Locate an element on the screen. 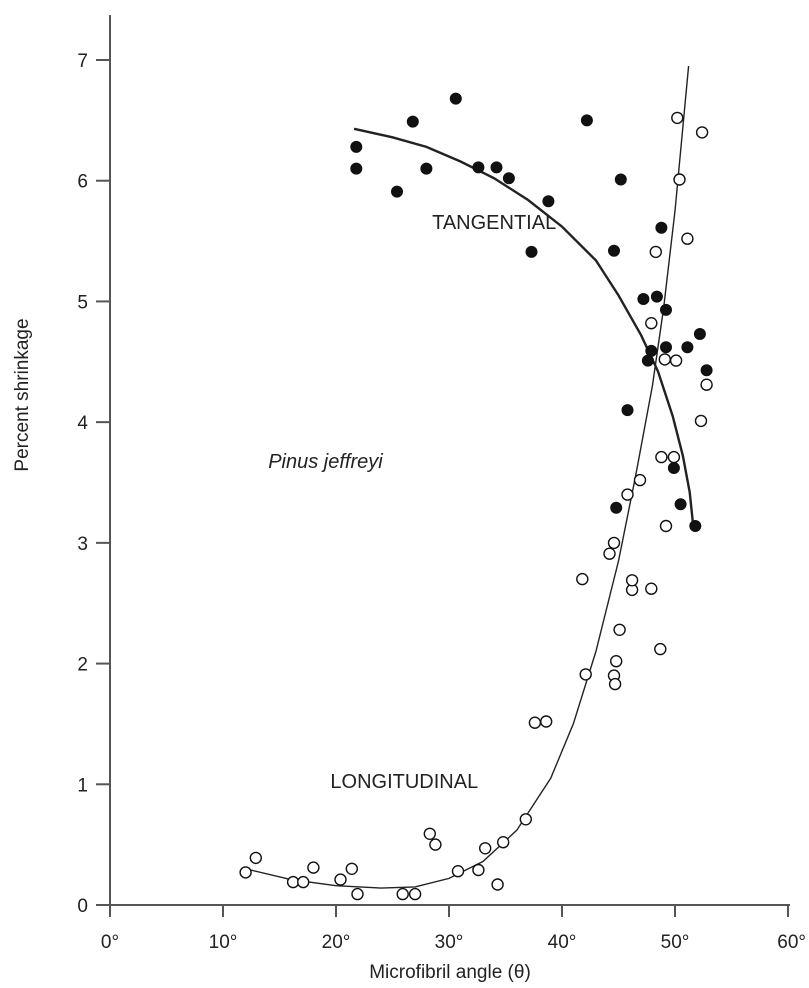 The height and width of the screenshot is (988, 809). y-tick-label: 4 is located at coordinates (82, 423).